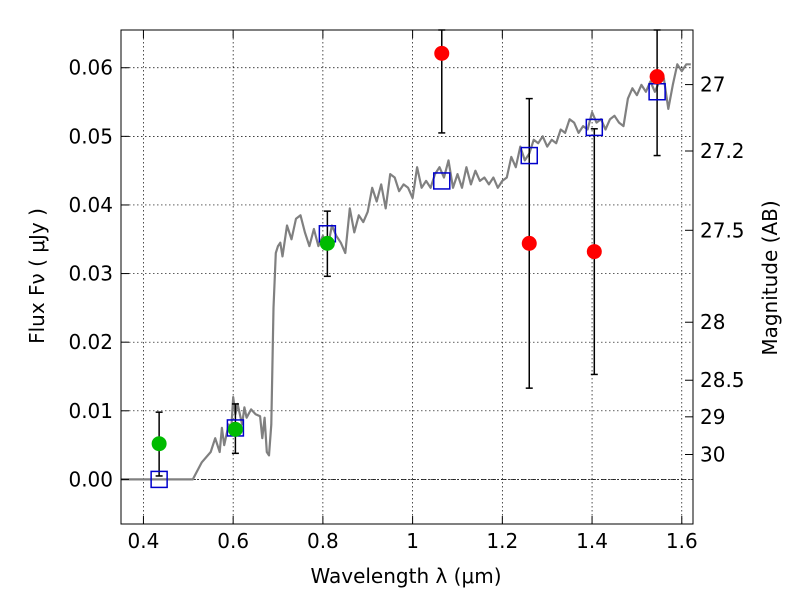  I want to click on y-tick-label: 0.03, so click(90, 274).